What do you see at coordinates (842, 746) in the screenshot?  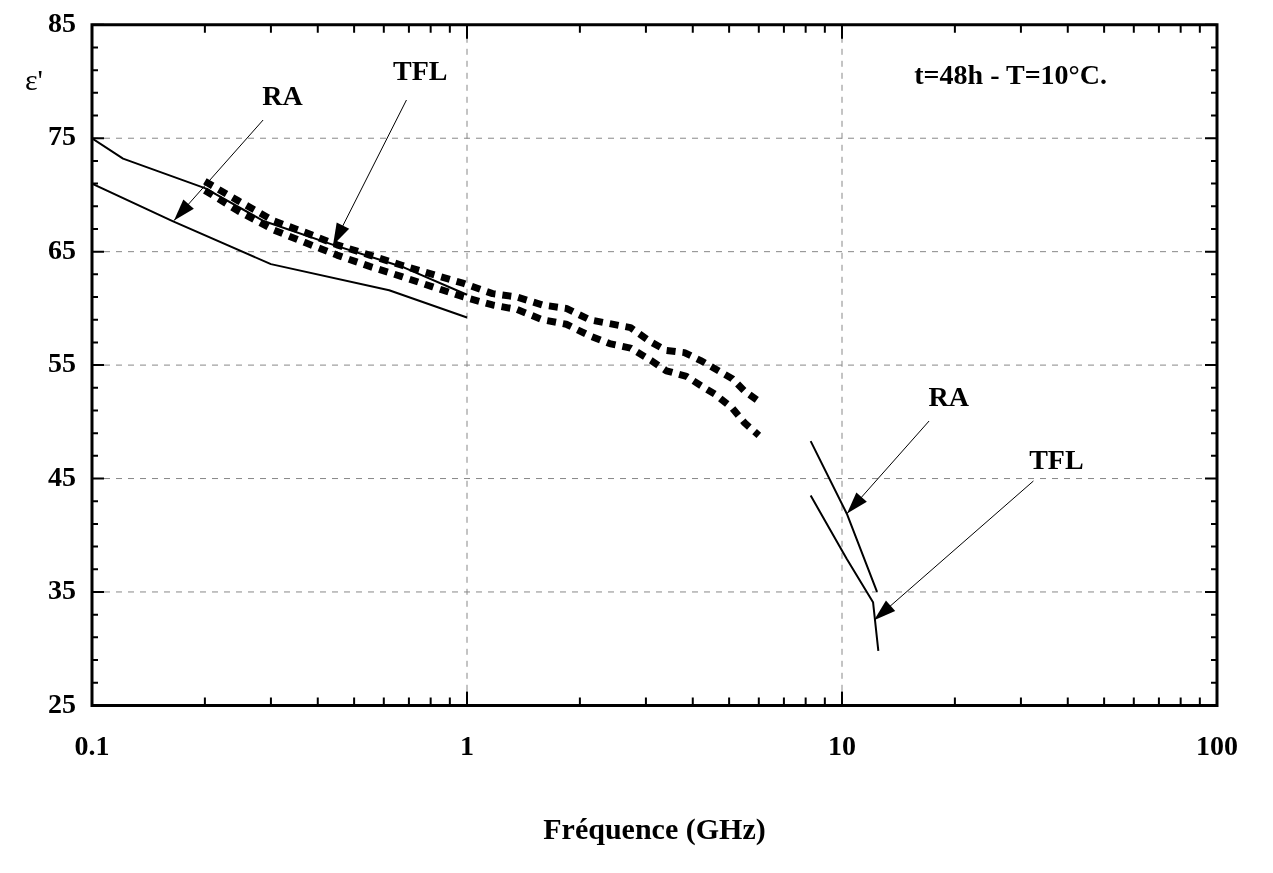 I see `x-tick-label: 10` at bounding box center [842, 746].